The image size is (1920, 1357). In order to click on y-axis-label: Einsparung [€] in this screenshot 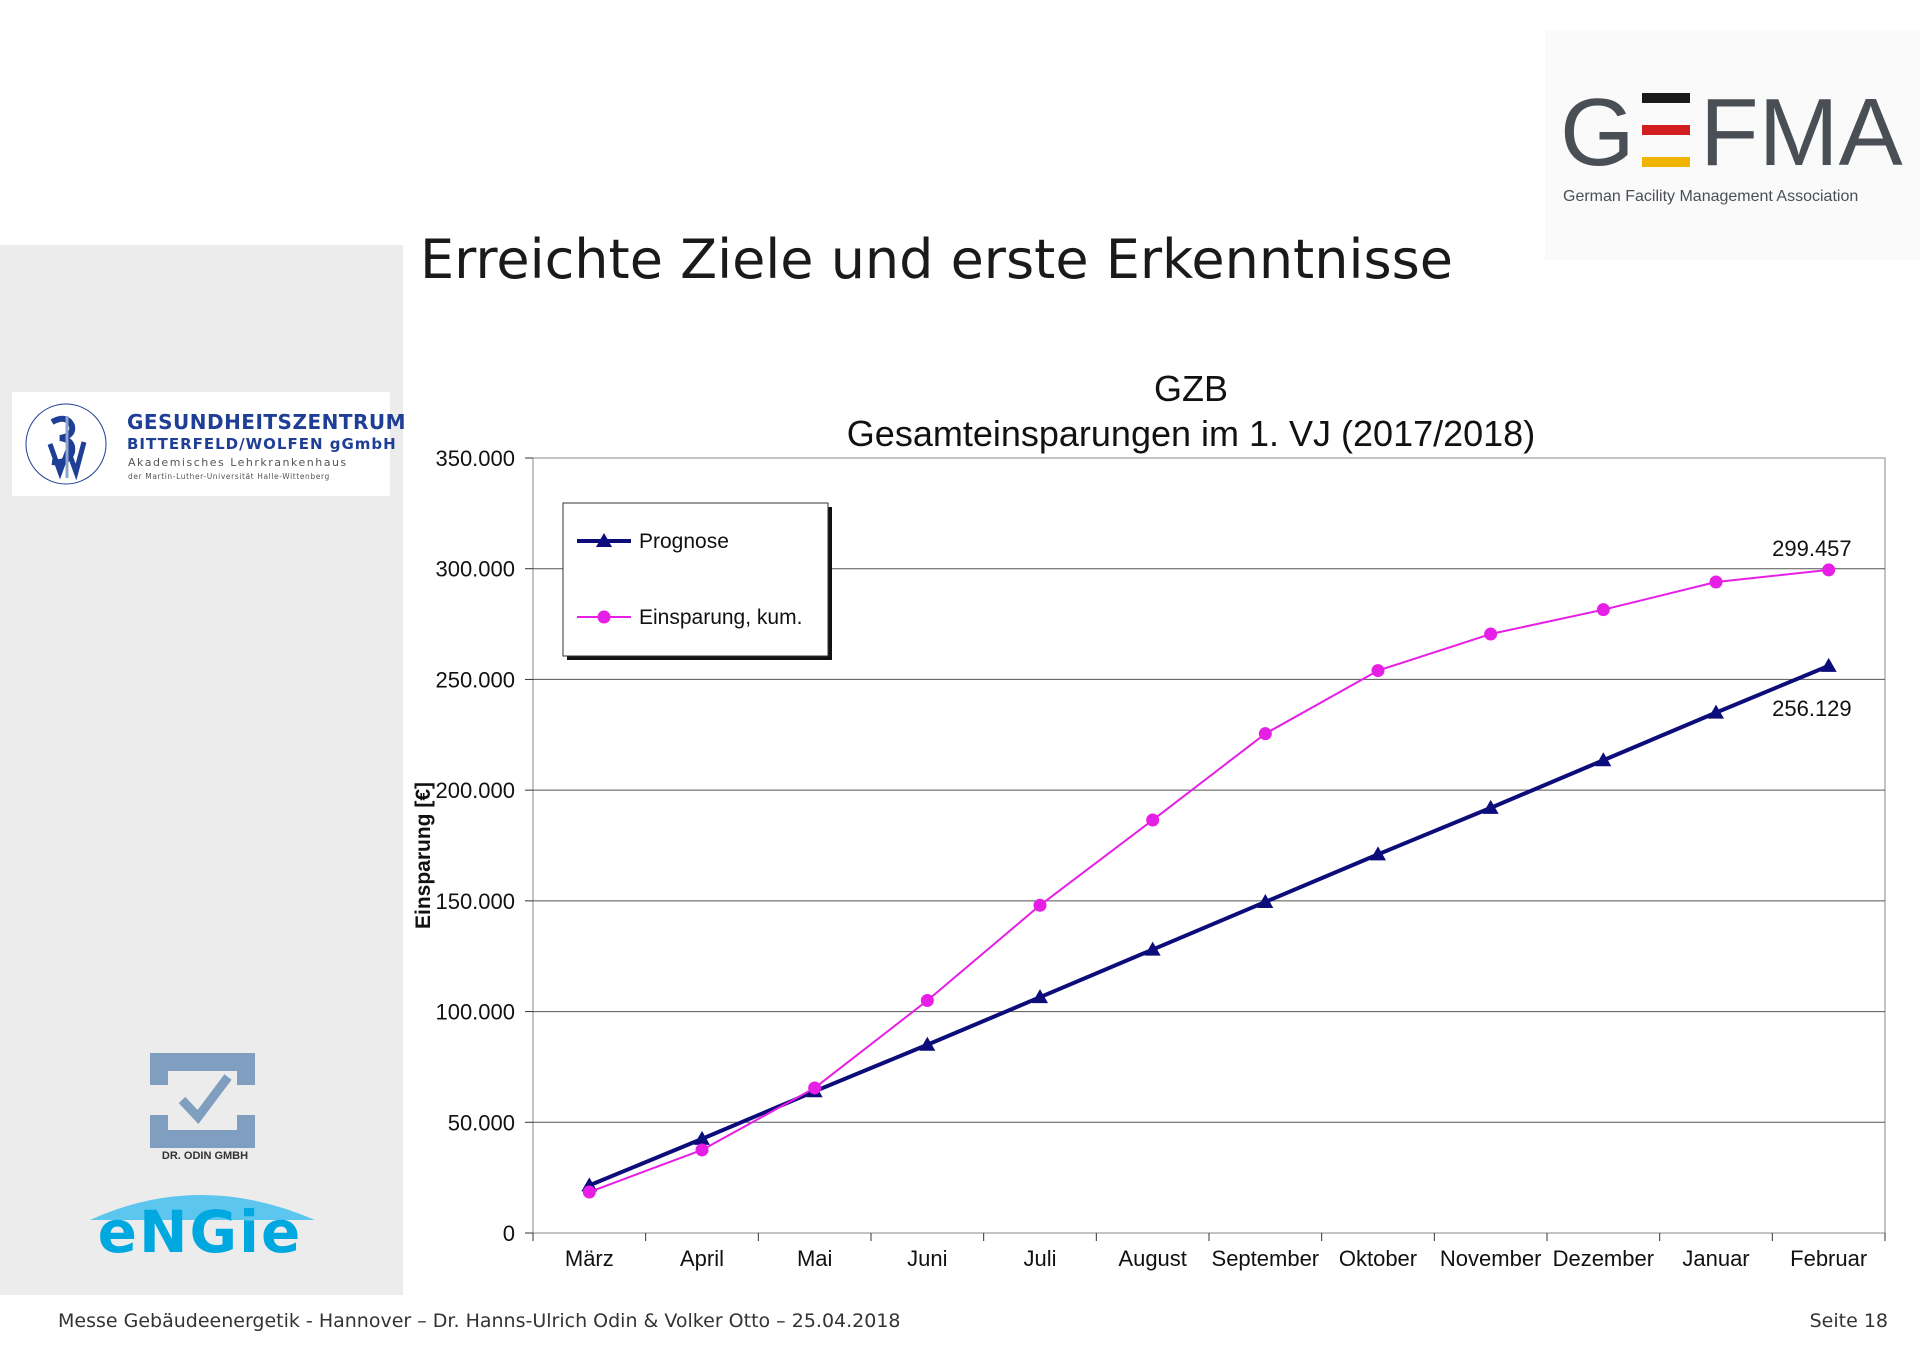, I will do `click(423, 855)`.